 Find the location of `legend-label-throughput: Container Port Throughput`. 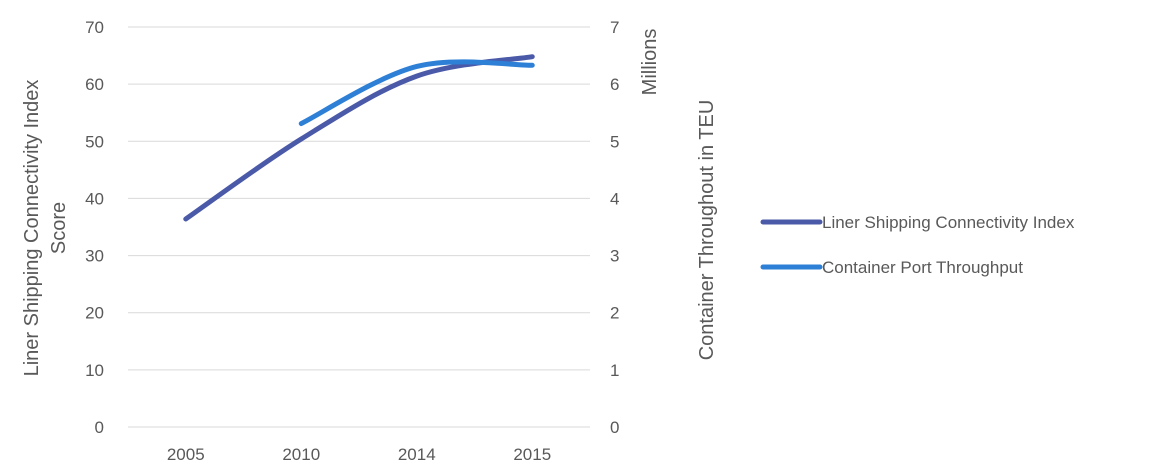

legend-label-throughput: Container Port Throughput is located at coordinates (922, 267).